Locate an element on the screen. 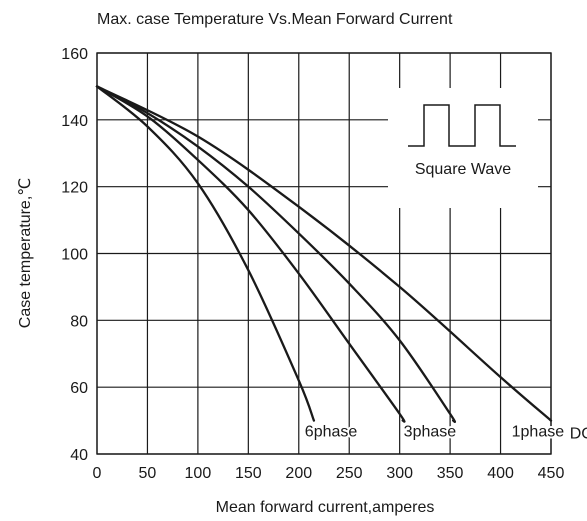 This screenshot has height=521, width=587. x-tick-label-2: 100 is located at coordinates (198, 473).